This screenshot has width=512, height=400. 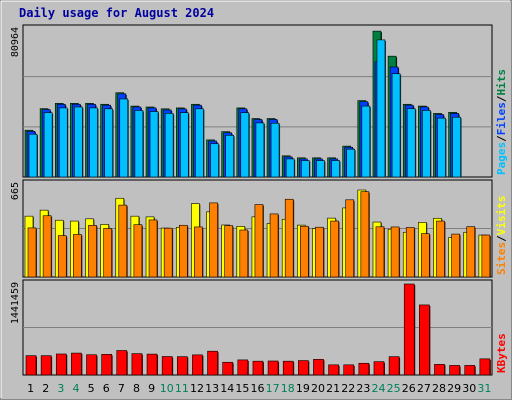 I want to click on x-tick-label: 30, so click(x=469, y=388).